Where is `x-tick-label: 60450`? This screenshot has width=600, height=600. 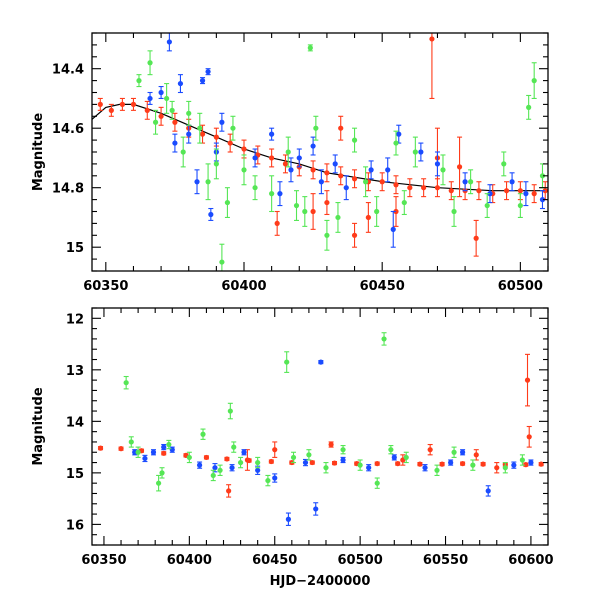
x-tick-label: 60450 is located at coordinates (382, 286).